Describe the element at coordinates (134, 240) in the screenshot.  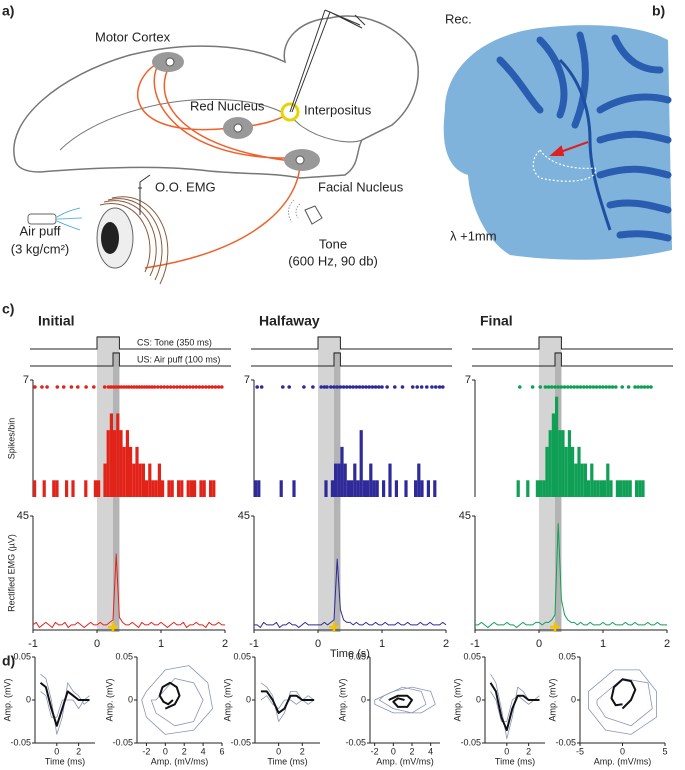
I see `eye-lid` at that location.